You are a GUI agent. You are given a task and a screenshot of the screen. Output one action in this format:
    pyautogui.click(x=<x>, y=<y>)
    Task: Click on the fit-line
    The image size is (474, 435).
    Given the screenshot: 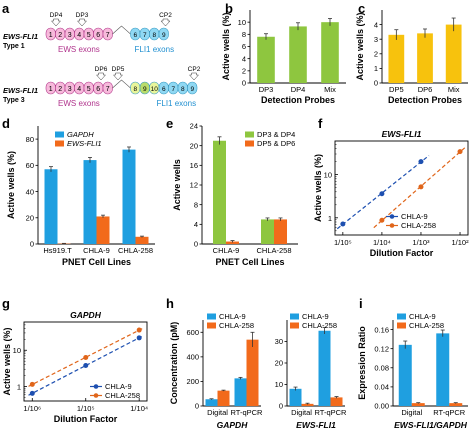 What is the action you would take?
    pyautogui.click(x=86, y=357)
    